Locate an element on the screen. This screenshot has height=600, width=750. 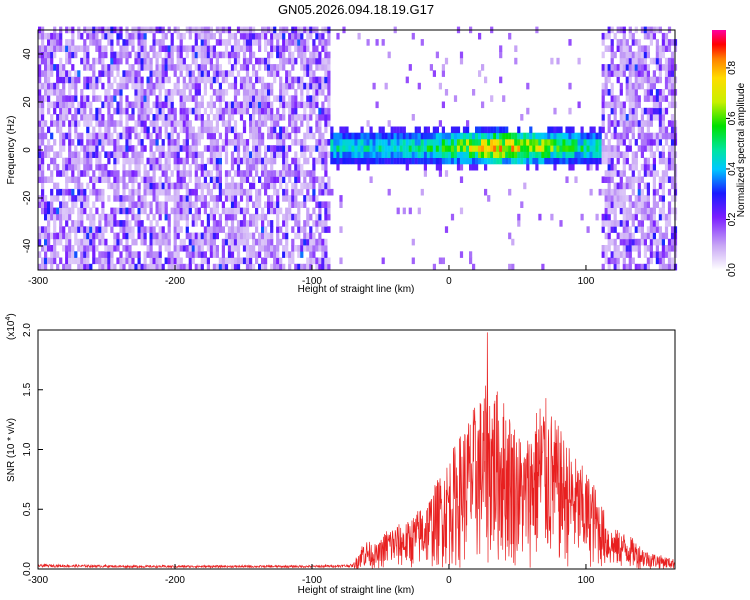
snr-y-ticks: 0.00.51.01.52.0 is located at coordinates (32, 449).